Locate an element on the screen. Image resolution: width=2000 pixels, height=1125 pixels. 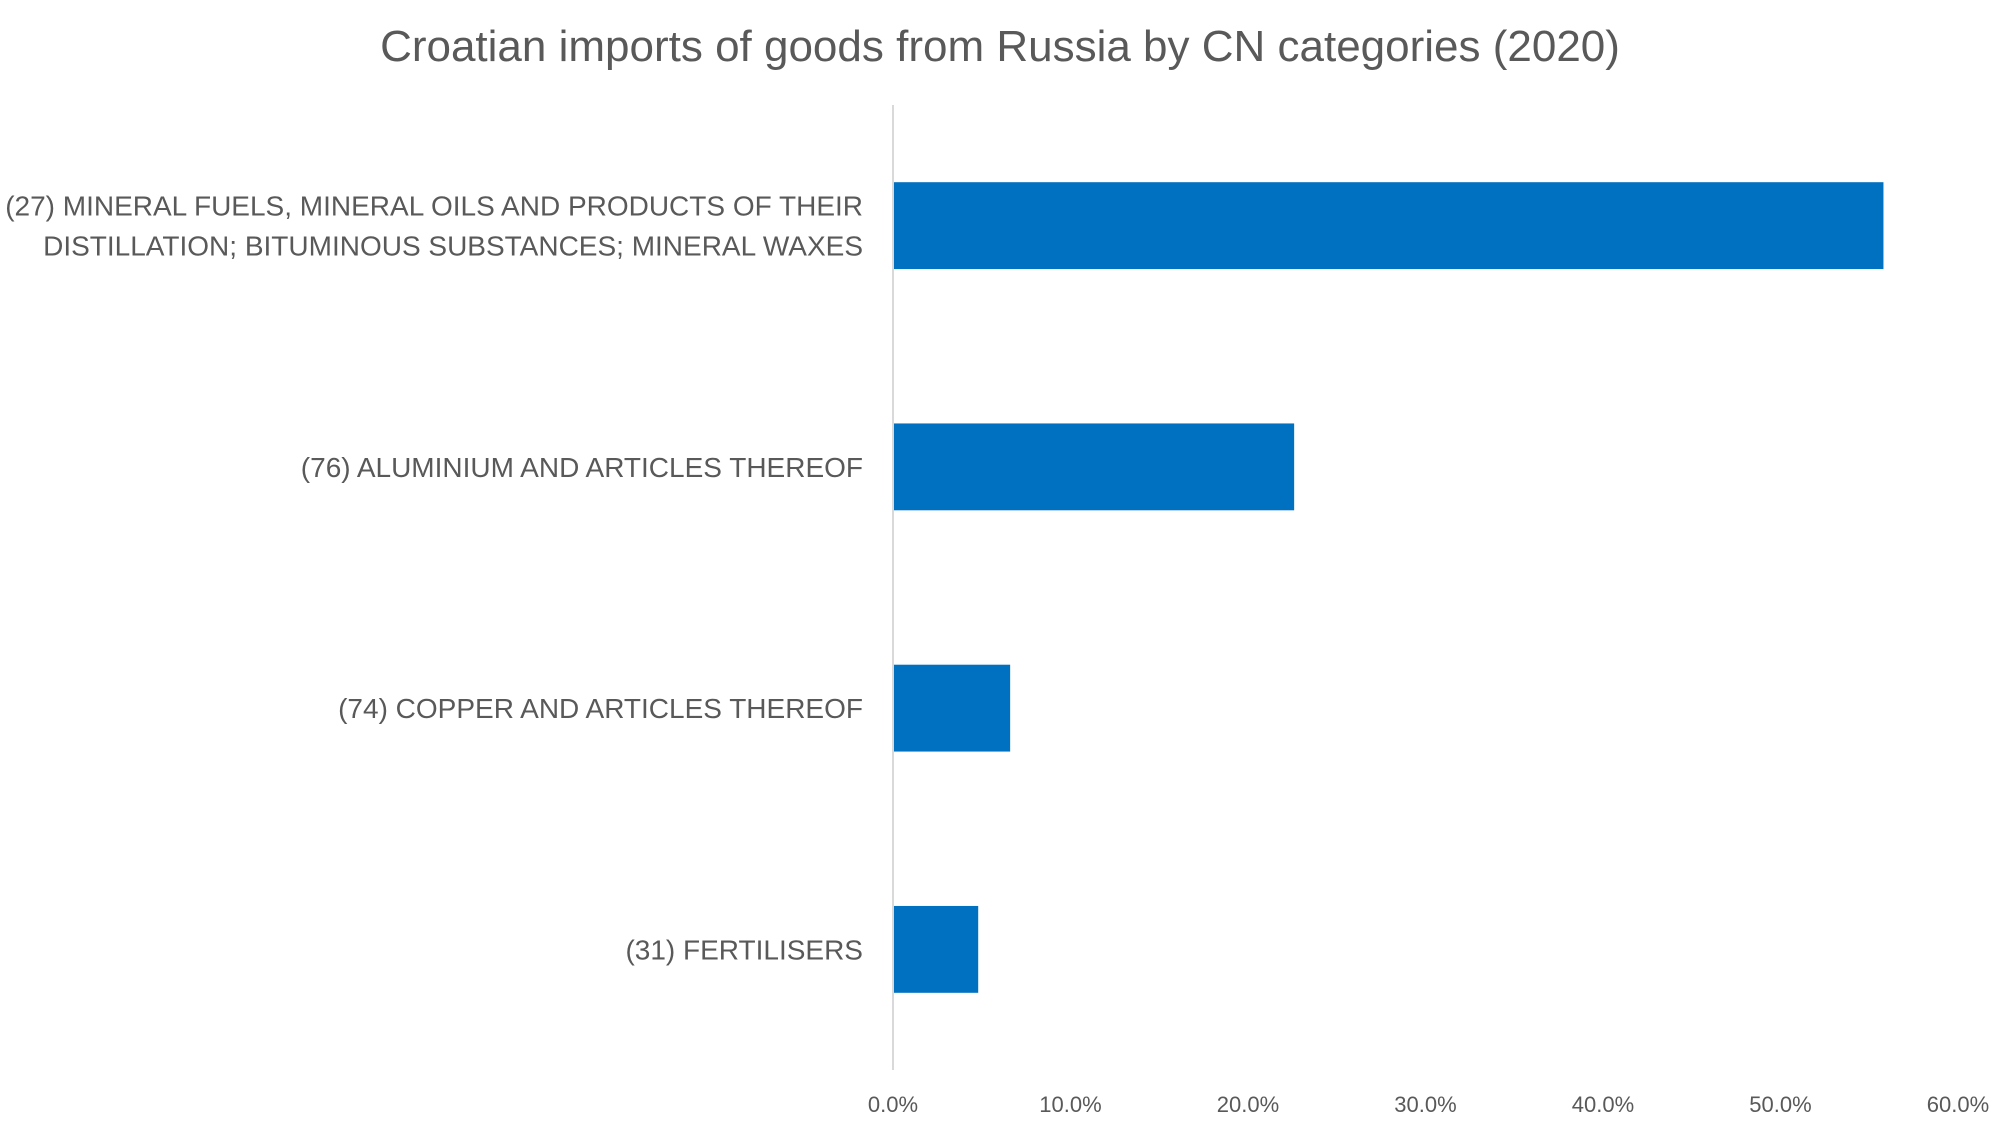
category-label-3: (31) FERTILISERS is located at coordinates (744, 949).